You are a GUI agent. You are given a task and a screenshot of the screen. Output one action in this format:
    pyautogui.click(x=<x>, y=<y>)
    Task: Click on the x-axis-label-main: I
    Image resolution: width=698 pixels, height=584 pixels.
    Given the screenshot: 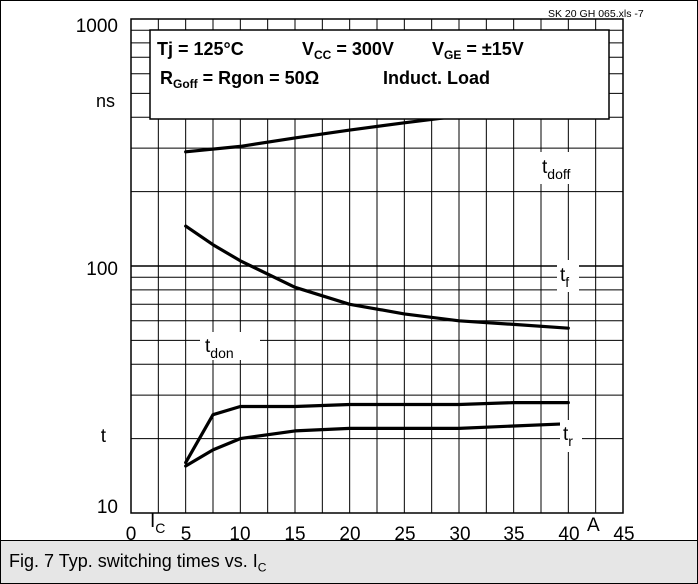 What is the action you would take?
    pyautogui.click(x=152, y=521)
    